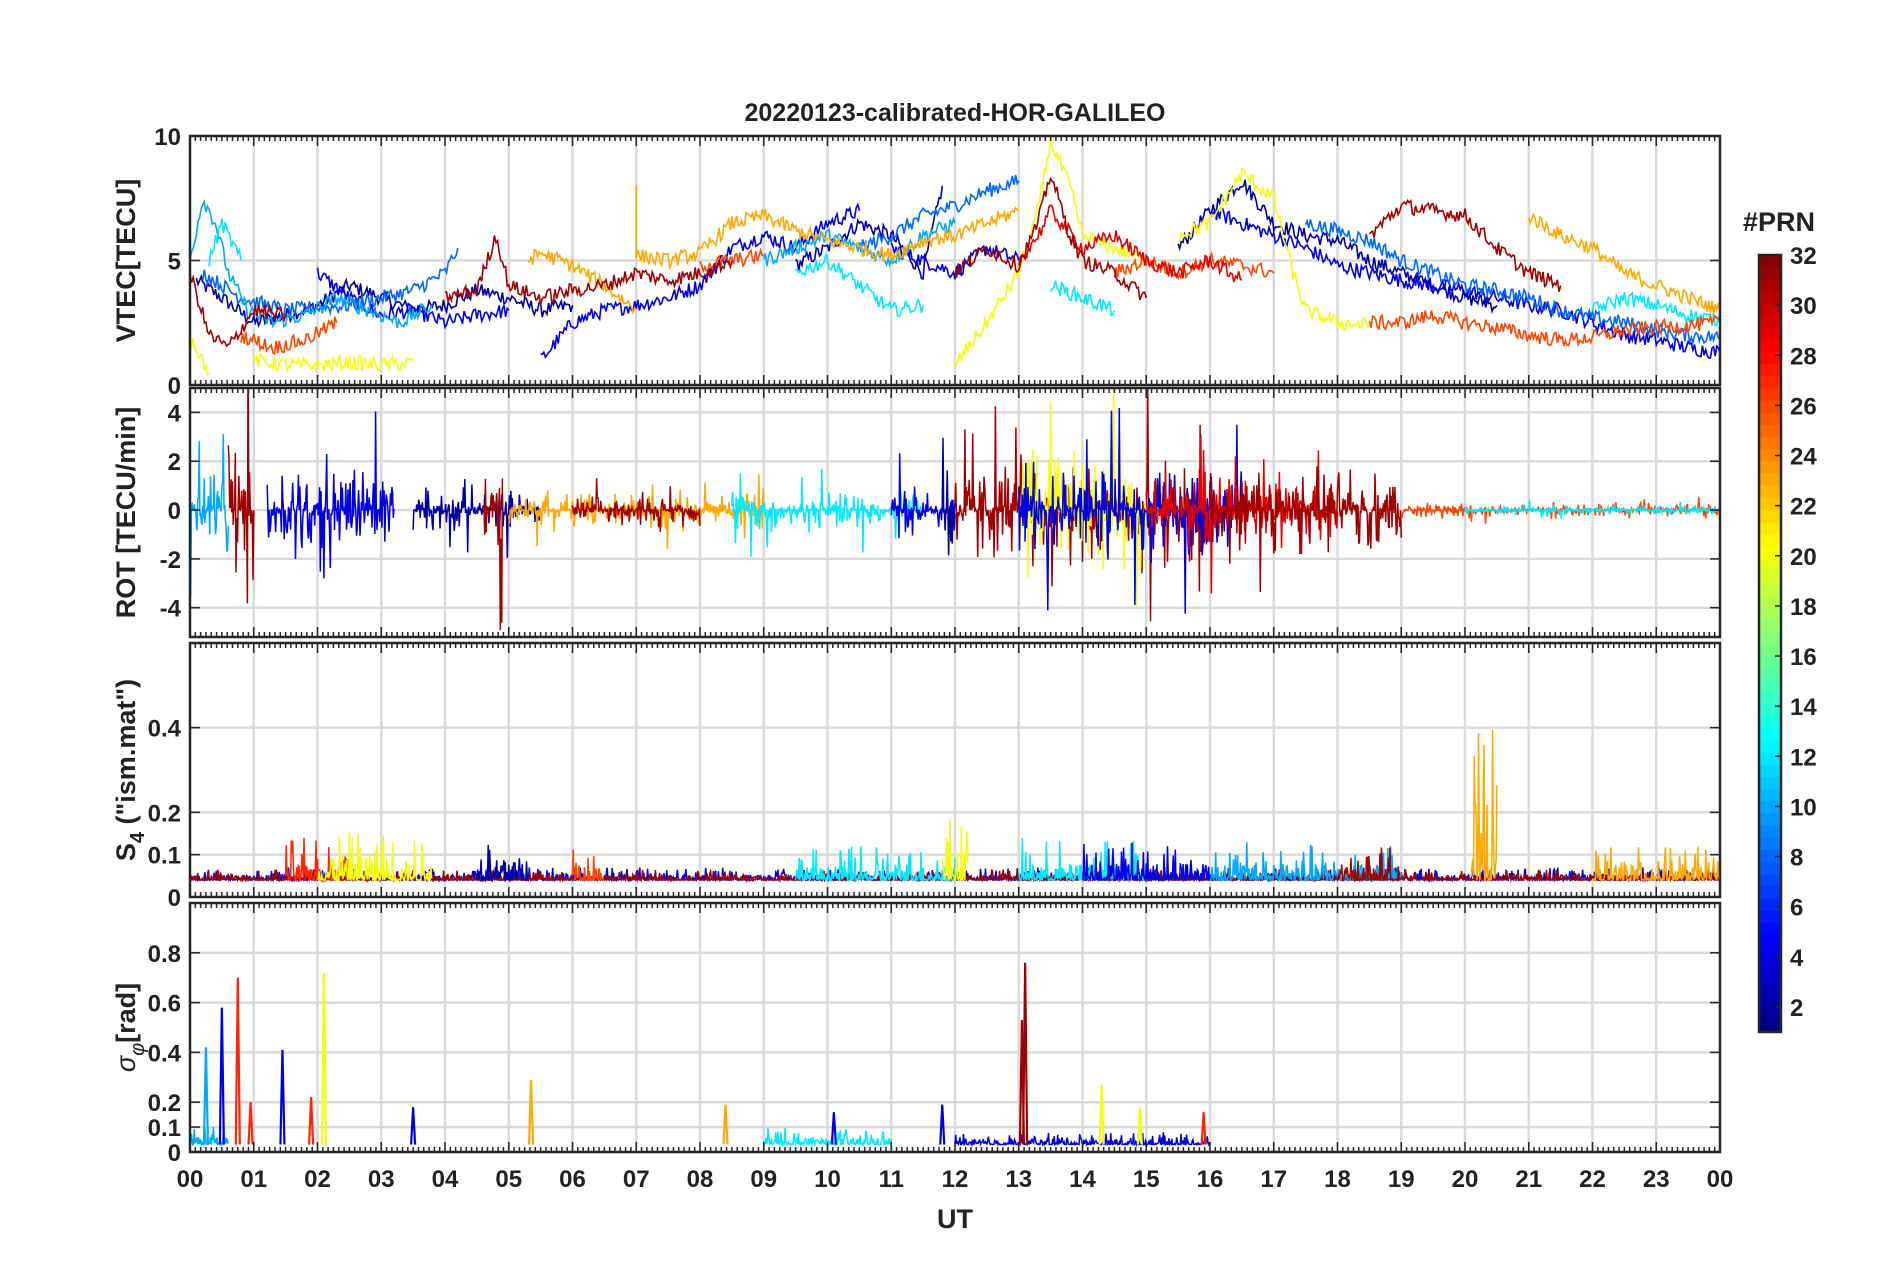 This screenshot has width=1902, height=1272. I want to click on panel-3-y-axis-label: S4 ("ism.mat"), so click(130, 770).